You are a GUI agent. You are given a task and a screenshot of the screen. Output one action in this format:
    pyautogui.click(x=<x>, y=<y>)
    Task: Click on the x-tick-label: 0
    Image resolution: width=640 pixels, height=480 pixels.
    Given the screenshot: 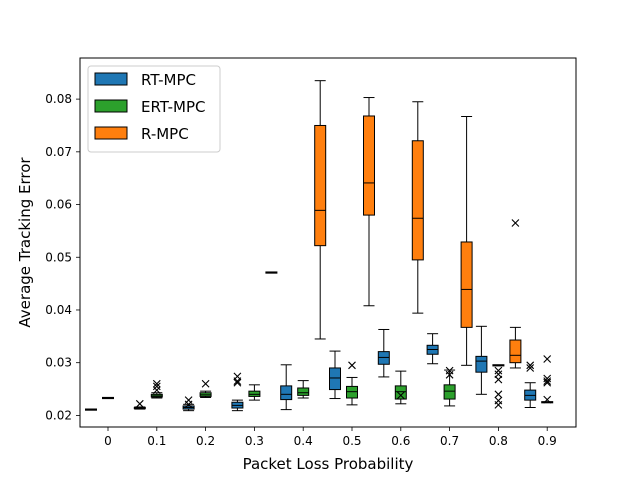 What is the action you would take?
    pyautogui.click(x=108, y=441)
    